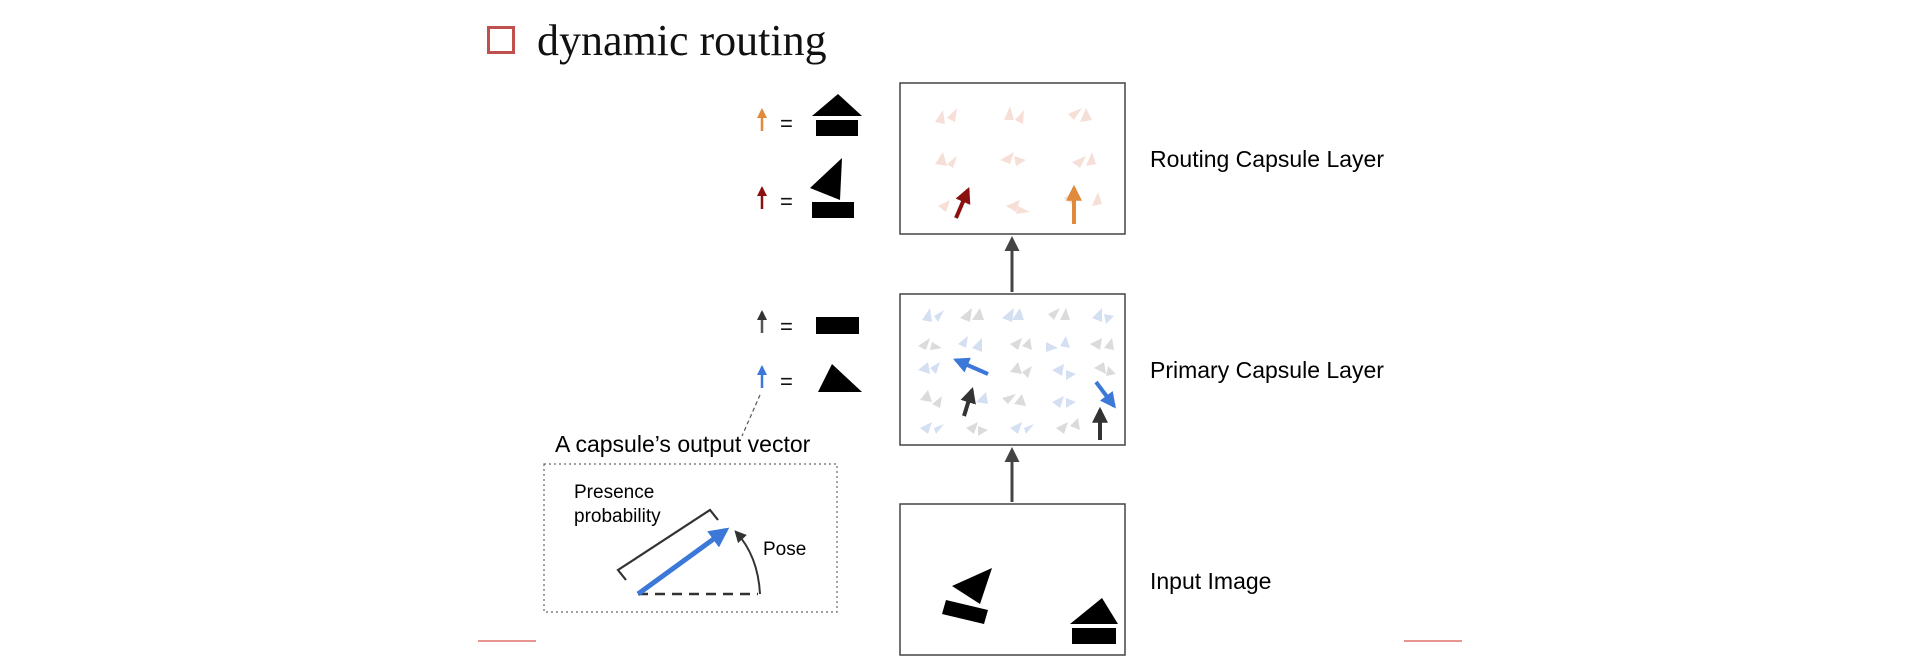 The image size is (1907, 666). Describe the element at coordinates (1094, 621) in the screenshot. I see `input-house-shape` at that location.